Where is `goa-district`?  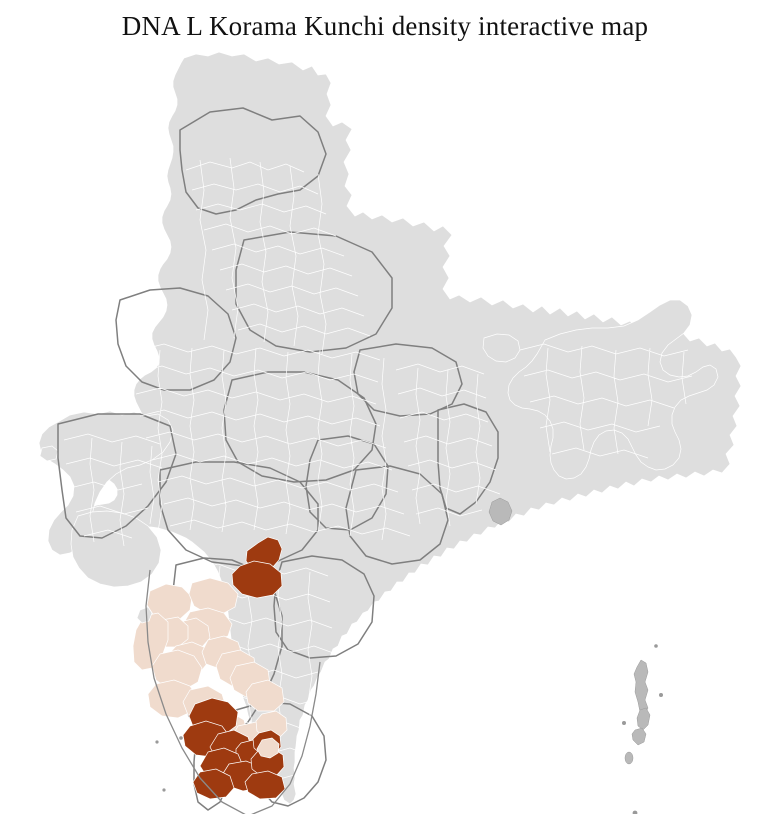
goa-district is located at coordinates (144, 615).